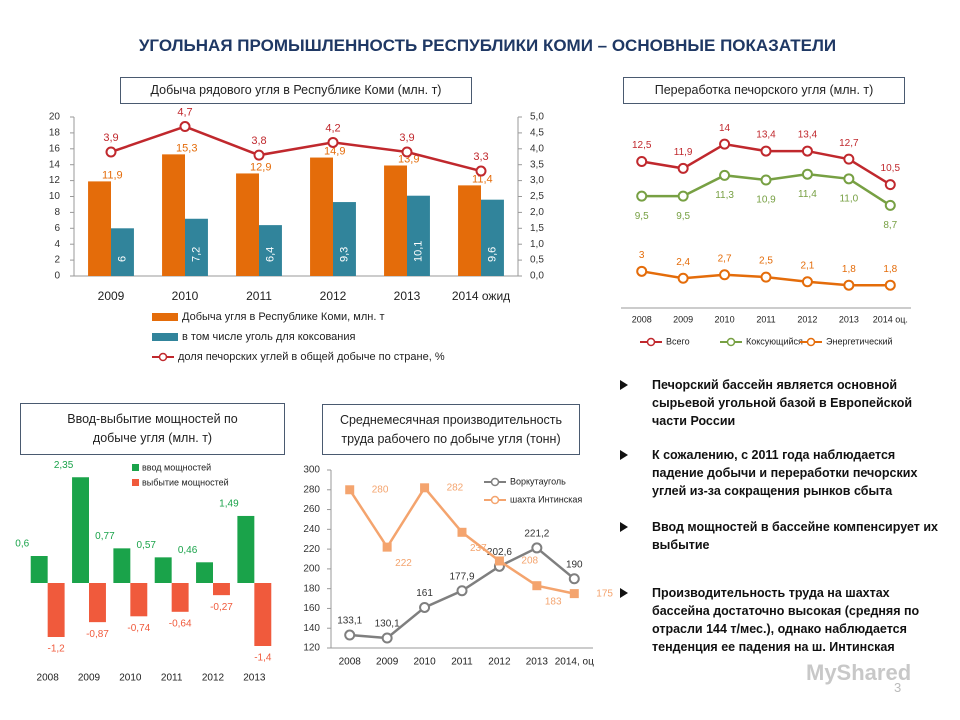 Image resolution: width=960 pixels, height=720 pixels. Describe the element at coordinates (537, 133) in the screenshot. I see `y2-tick-label: 4,5` at that location.